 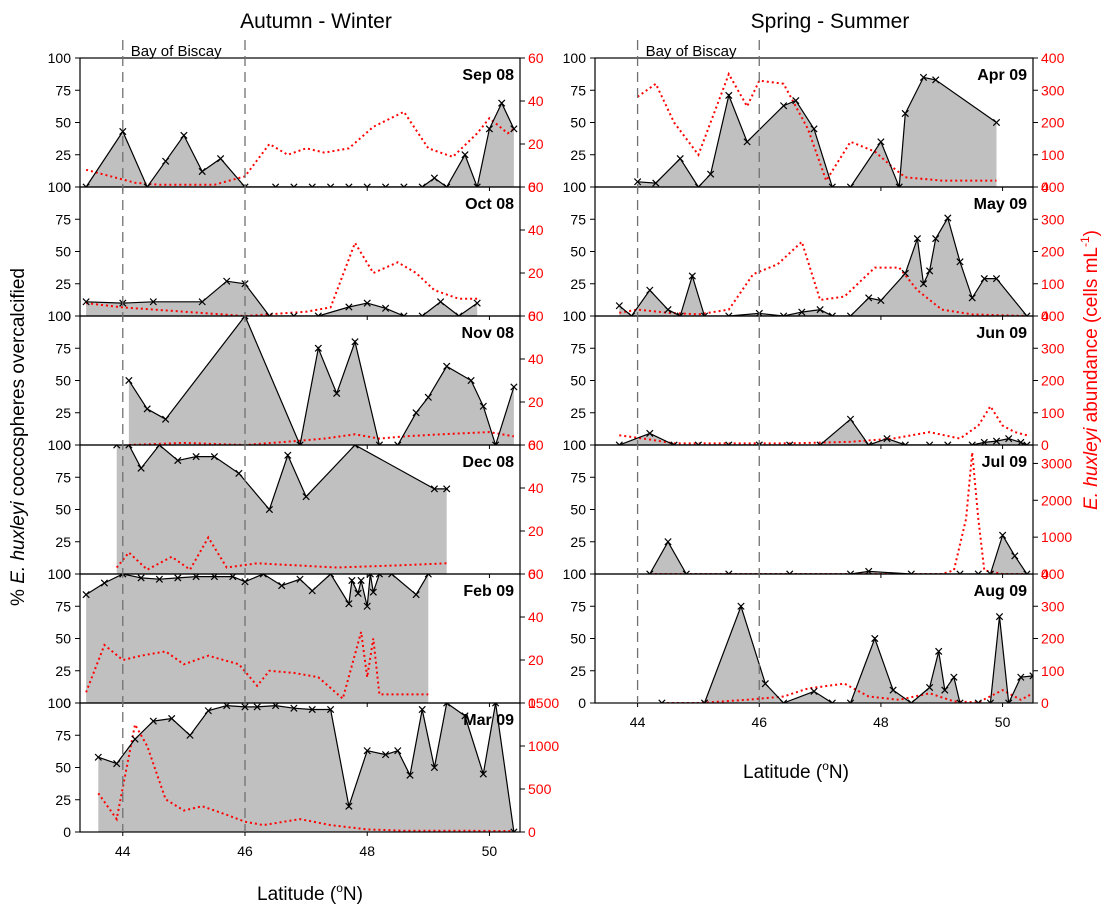 I want to click on right-tick-label-feb-09-60: 60, so click(x=536, y=574).